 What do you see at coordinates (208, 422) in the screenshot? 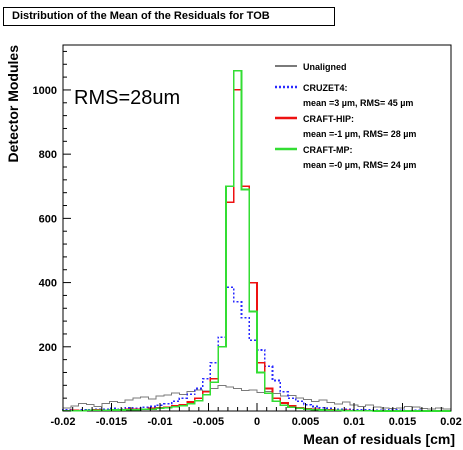
I see `x-tick-label: -0.005` at bounding box center [208, 422].